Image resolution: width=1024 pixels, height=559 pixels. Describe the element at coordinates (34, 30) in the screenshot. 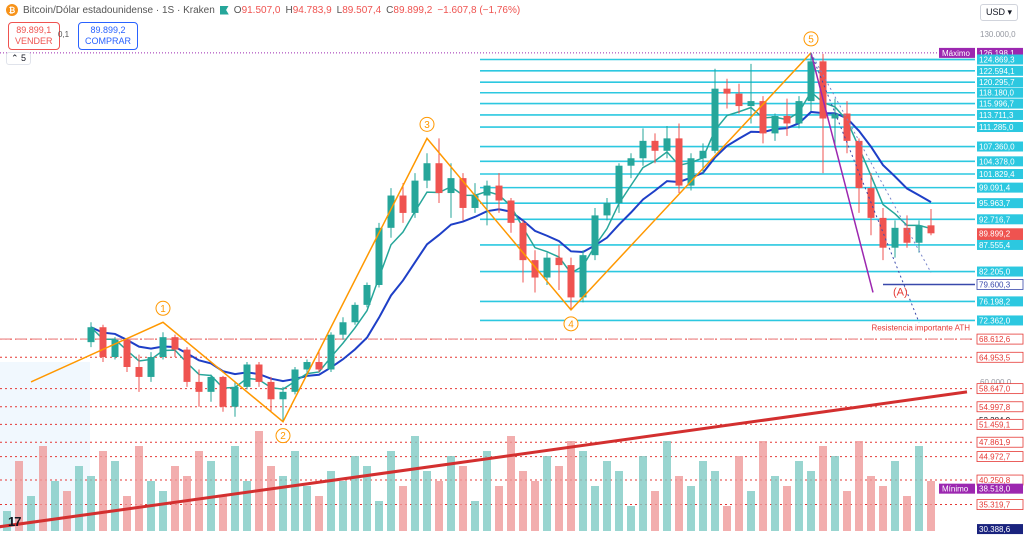

I see `sell-price: 89.899,1` at that location.